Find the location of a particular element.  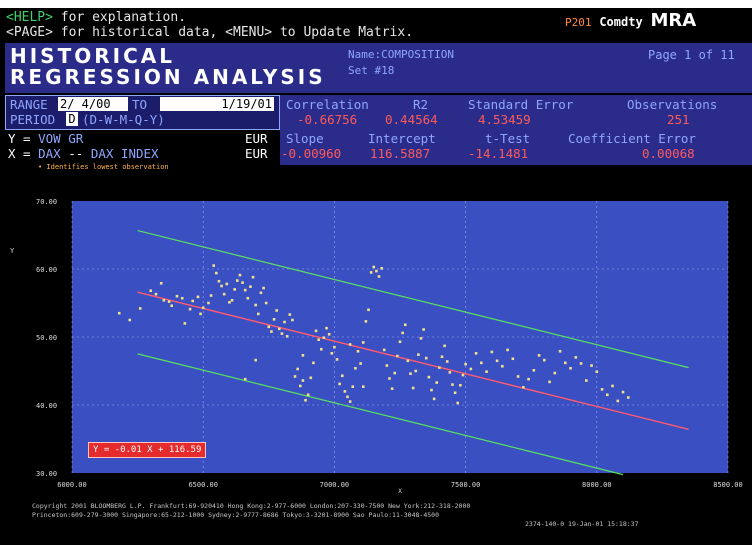

period-input: D is located at coordinates (72, 119).